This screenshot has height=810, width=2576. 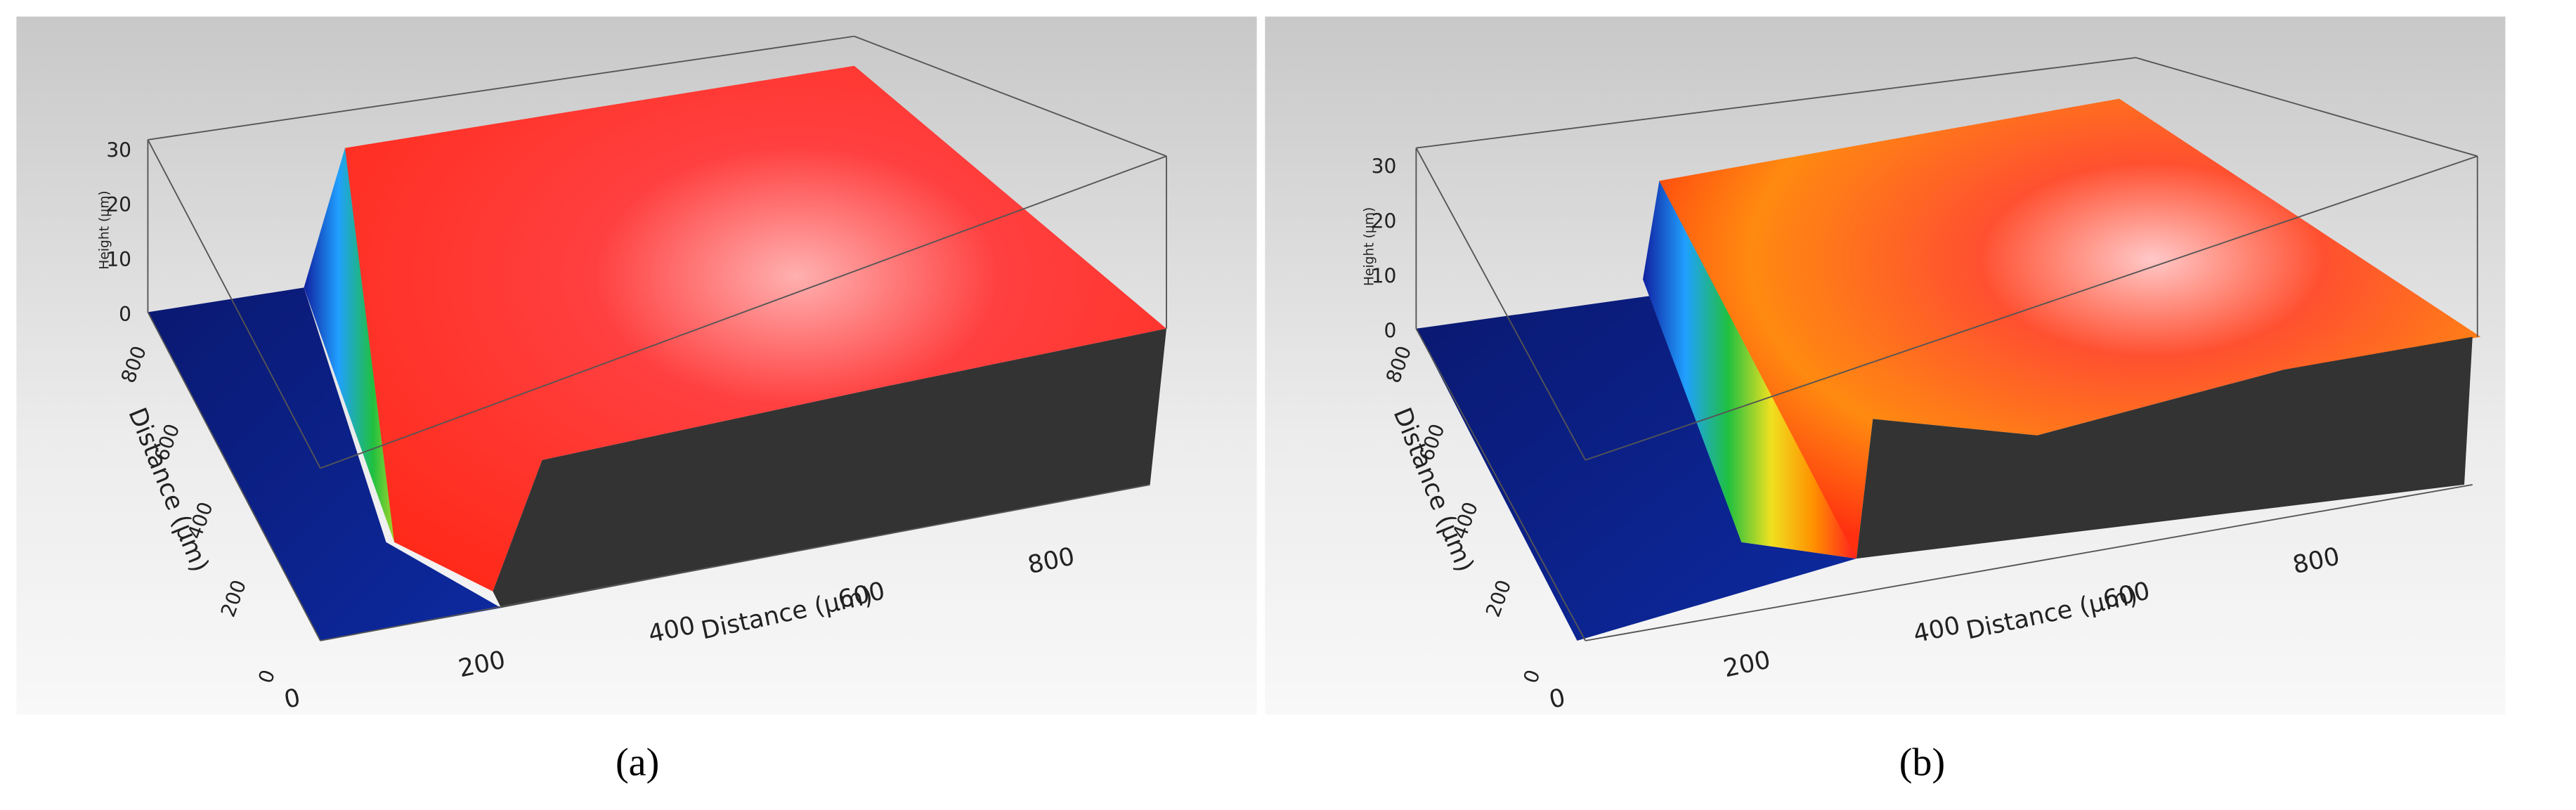 What do you see at coordinates (1922, 763) in the screenshot?
I see `panel-label: (b)` at bounding box center [1922, 763].